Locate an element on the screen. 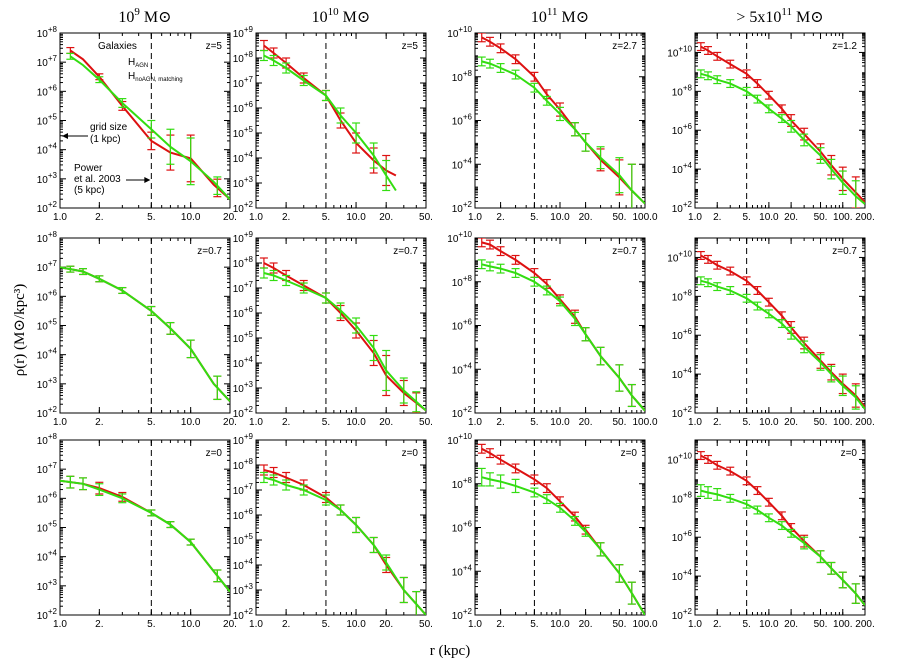  grid-size-annotation: (1 kpc) is located at coordinates (105, 139).